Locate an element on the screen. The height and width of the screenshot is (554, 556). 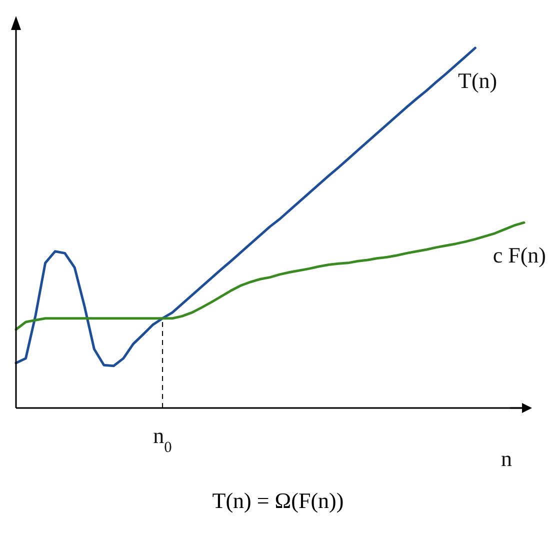
text: T(n) = Ω(F(n)) is located at coordinates (278, 501).